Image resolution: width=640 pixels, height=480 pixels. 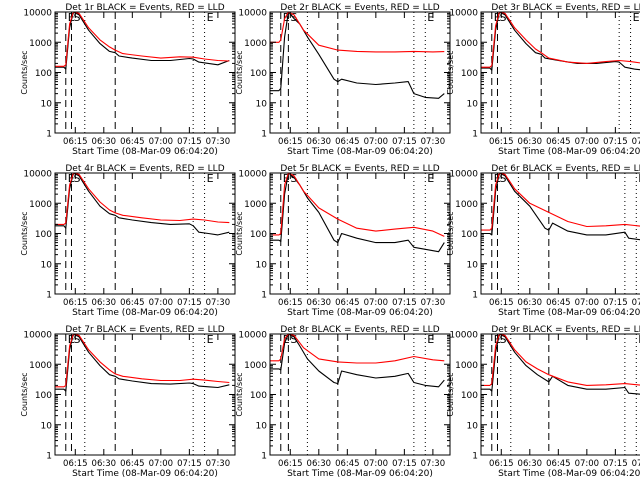 I want to click on chart-6-x-tick-label: 07:30, so click(x=636, y=303).